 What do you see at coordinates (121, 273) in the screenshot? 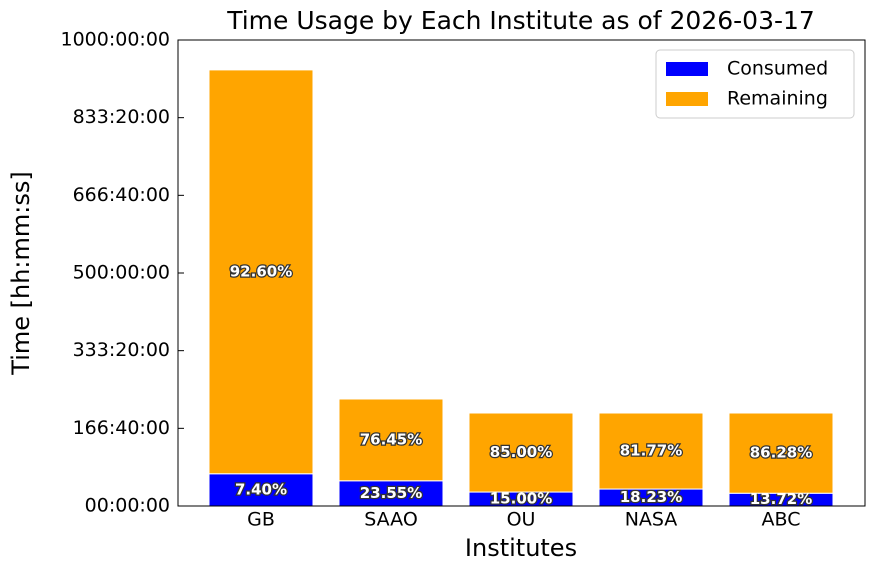
I see `y-tick-label: 500:00:00` at bounding box center [121, 273].